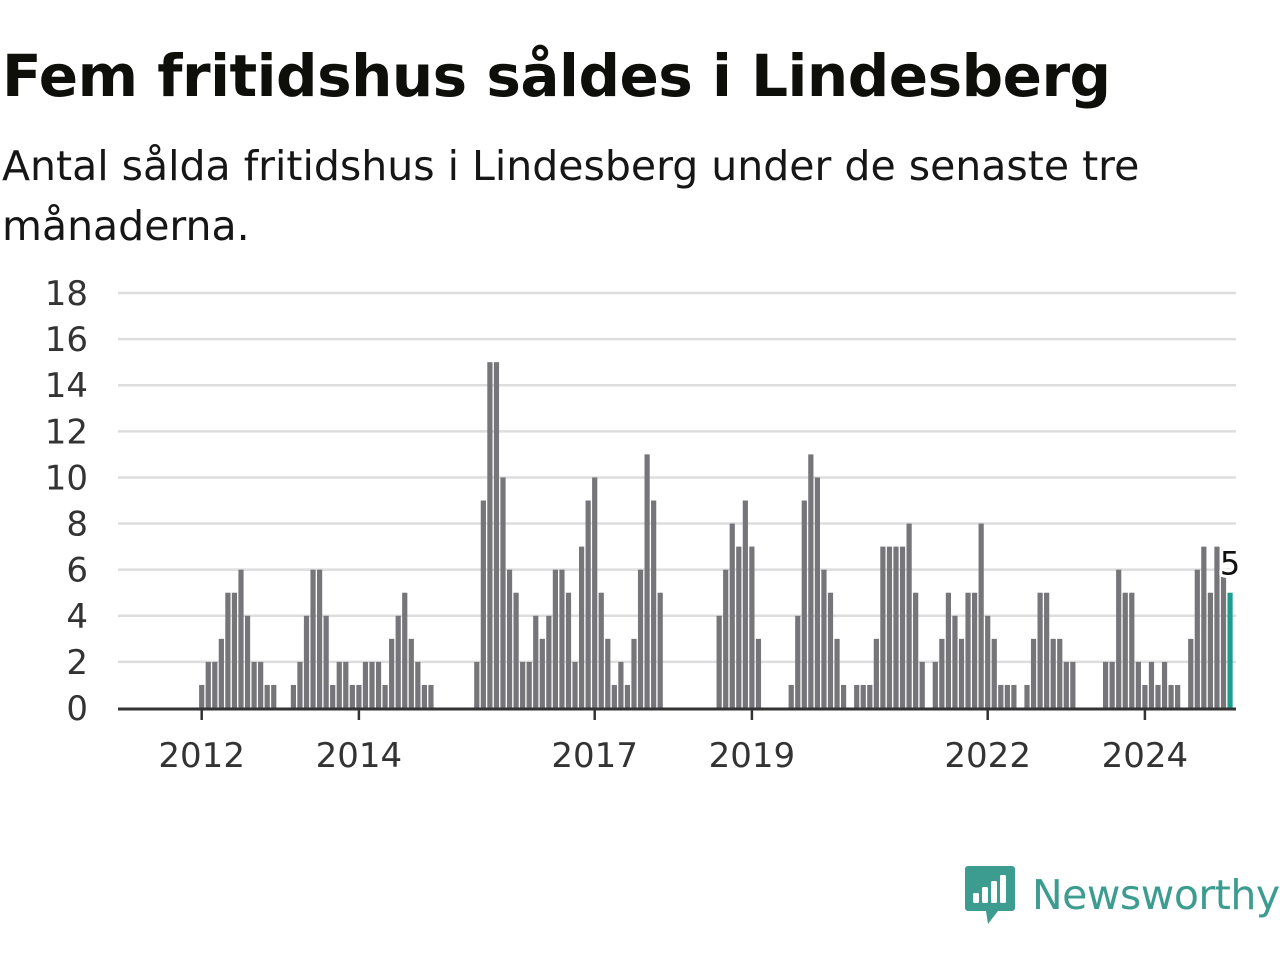  What do you see at coordinates (673, 743) in the screenshot?
I see `x-axis-ticks: 2012 2014 2017 2019 2022 2024` at bounding box center [673, 743].